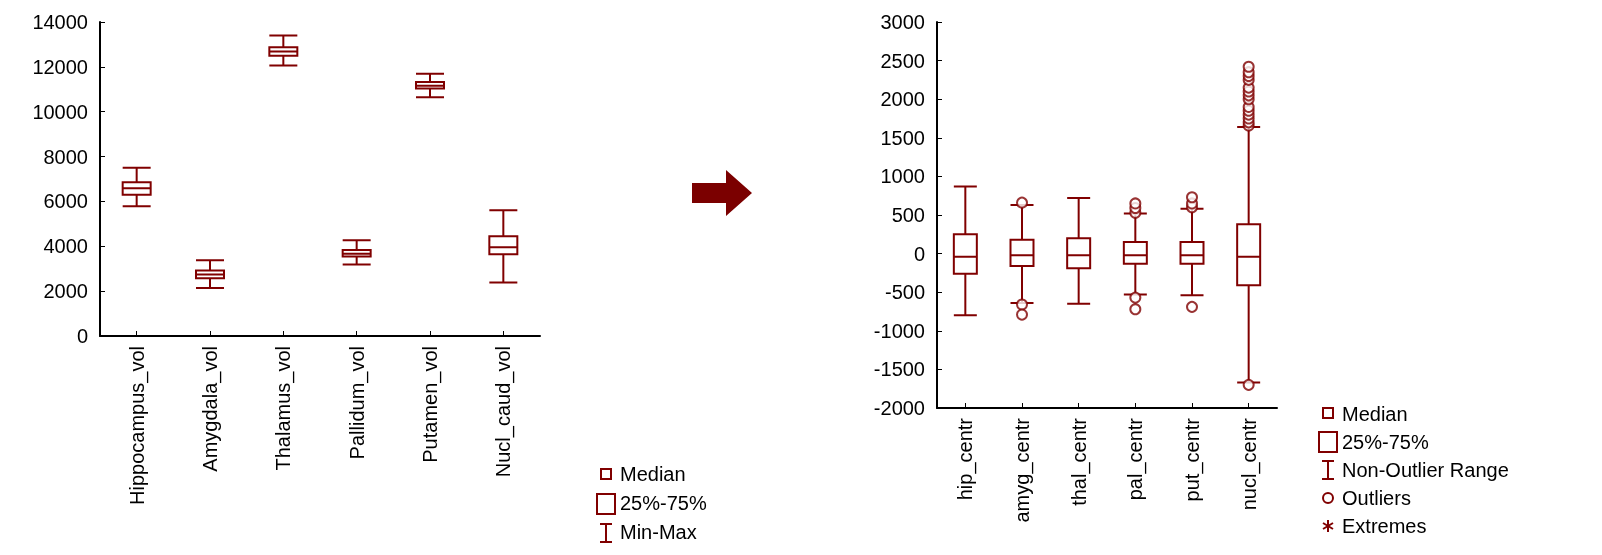 This screenshot has height=555, width=1602. What do you see at coordinates (902, 60) in the screenshot?
I see `y-tick-label: 2500` at bounding box center [902, 60].